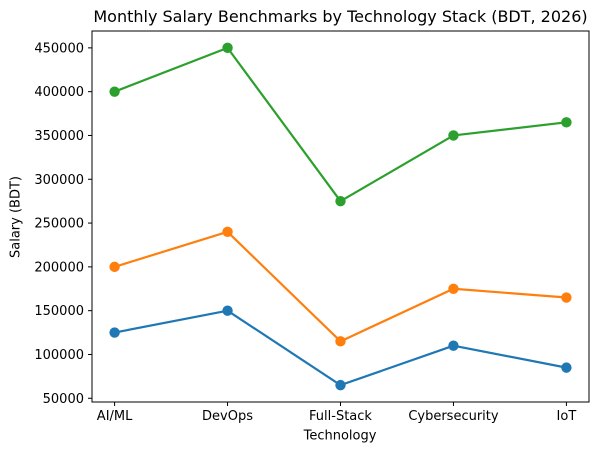 The width and height of the screenshot is (606, 455). What do you see at coordinates (59, 48) in the screenshot?
I see `y-tick-label: 450000` at bounding box center [59, 48].